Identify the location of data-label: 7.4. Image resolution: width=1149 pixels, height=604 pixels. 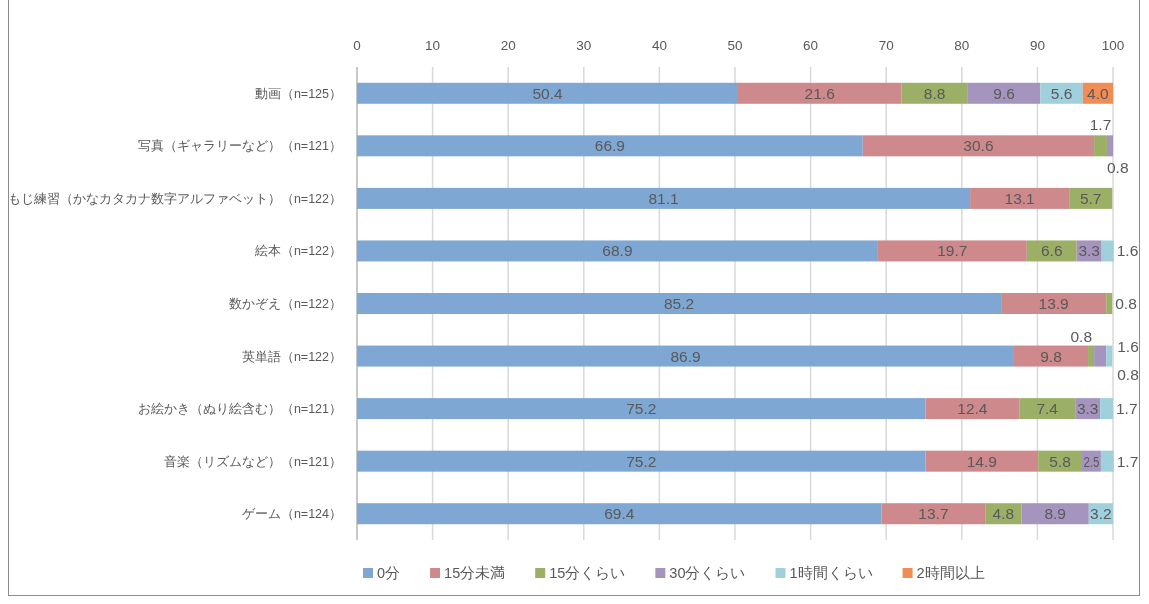
(1047, 409).